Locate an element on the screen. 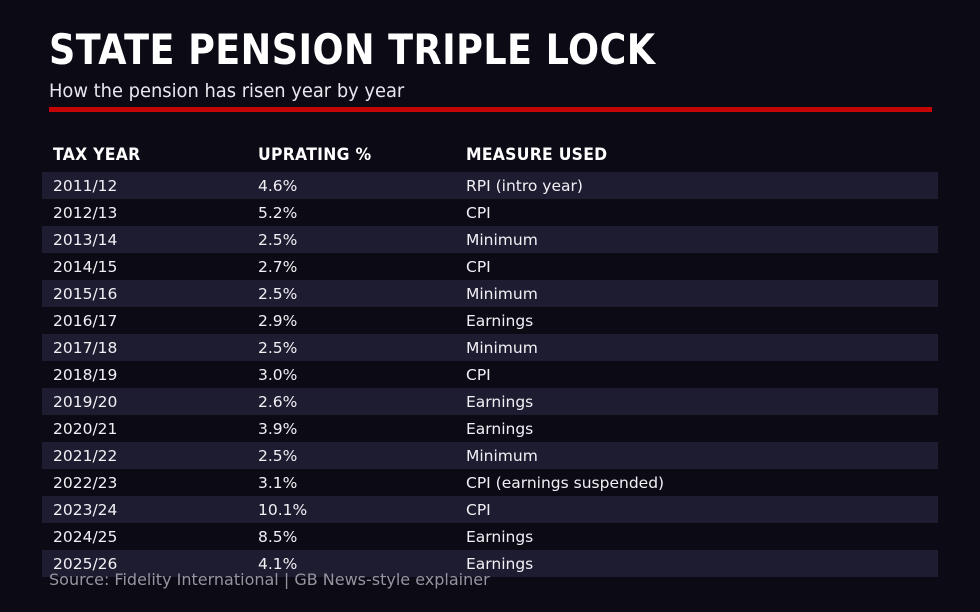 This screenshot has height=612, width=980. cell-tax-year: 2012/13 is located at coordinates (85, 212).